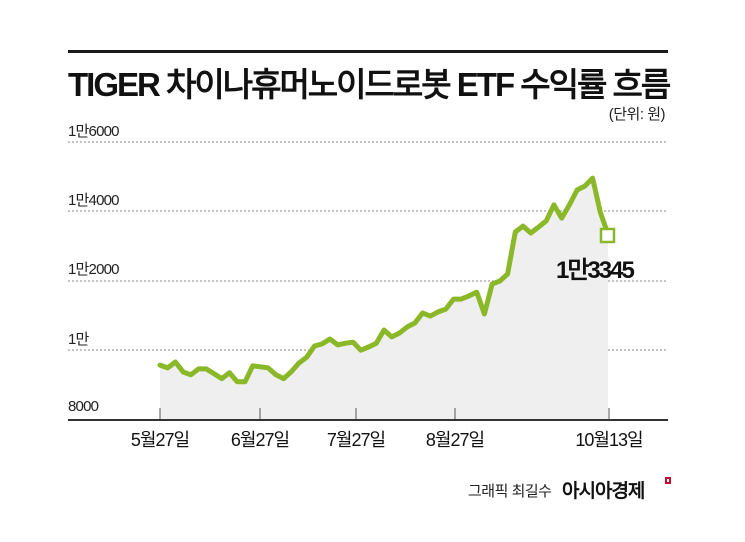 The width and height of the screenshot is (745, 542). Describe the element at coordinates (78, 339) in the screenshot. I see `y-tick-label-10000: 1만` at that location.